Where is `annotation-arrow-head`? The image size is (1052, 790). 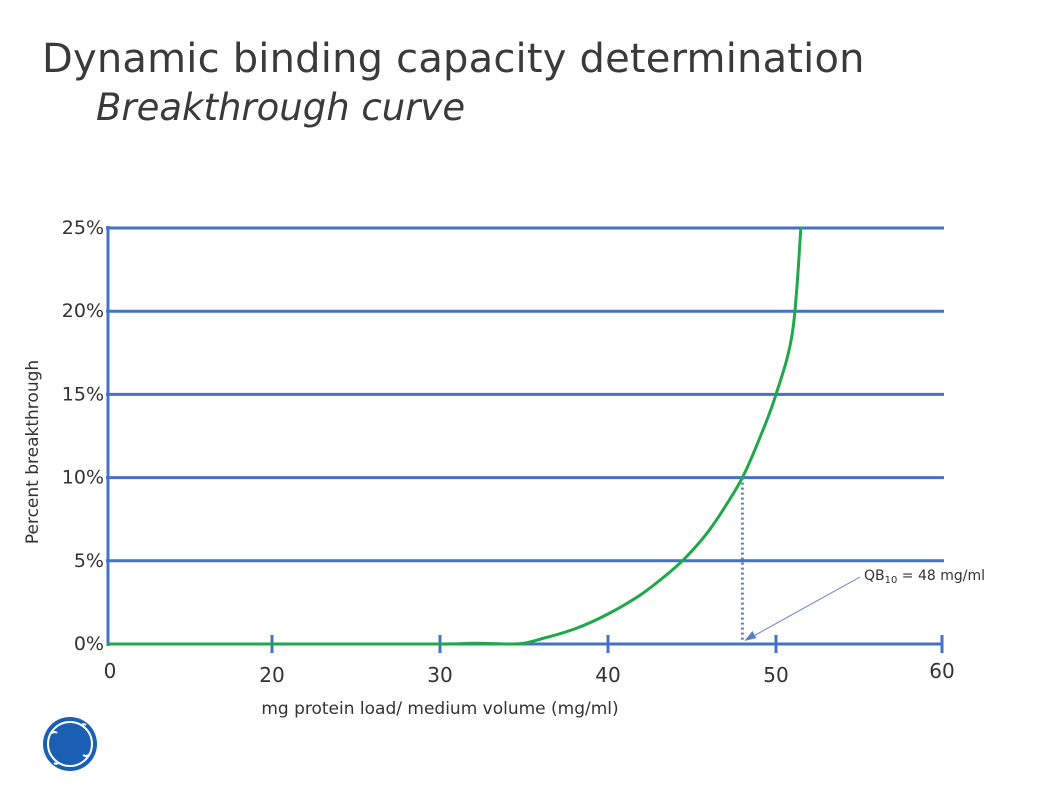 annotation-arrow-head is located at coordinates (750, 636).